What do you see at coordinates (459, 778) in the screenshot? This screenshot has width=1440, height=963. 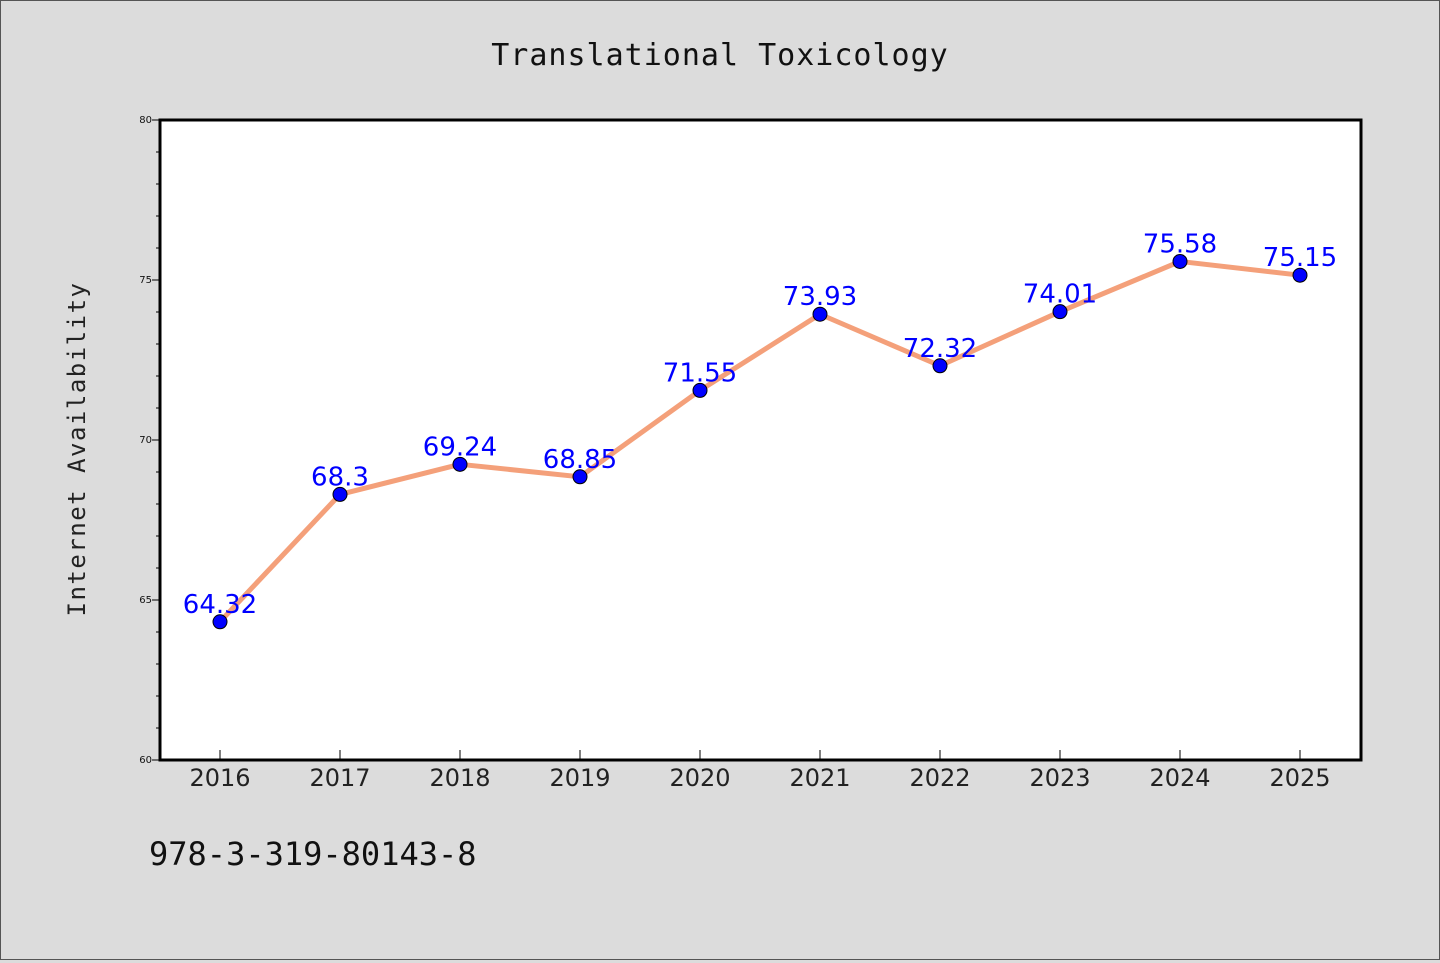 I see `x-tick-label: 2018` at bounding box center [459, 778].